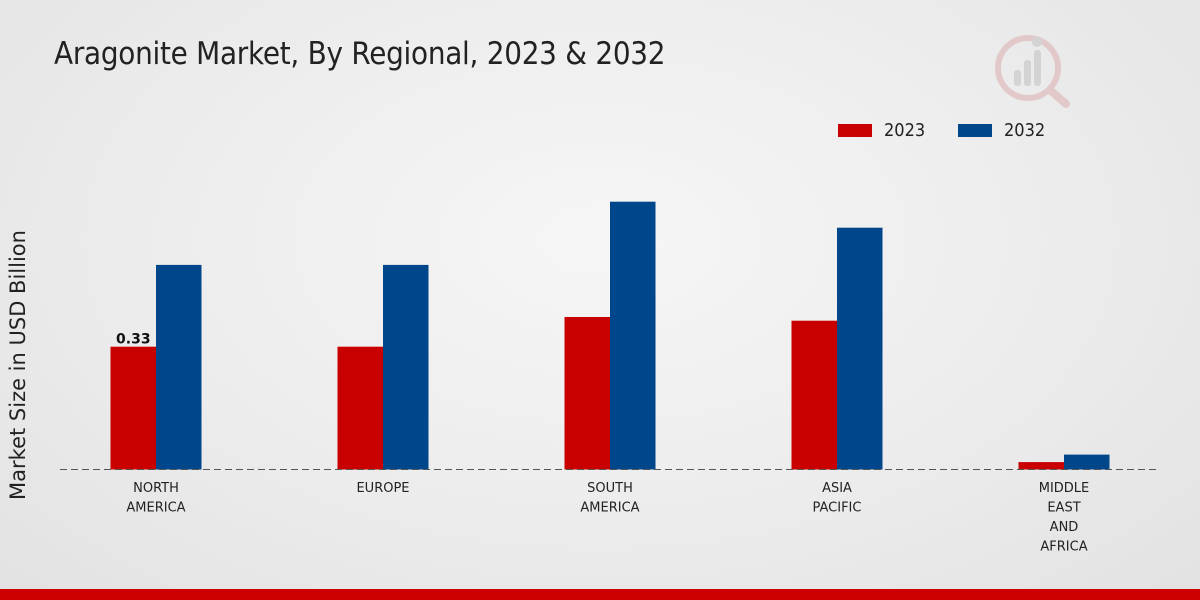 This screenshot has width=1200, height=600. What do you see at coordinates (855, 130) in the screenshot?
I see `legend-swatch-2023` at bounding box center [855, 130].